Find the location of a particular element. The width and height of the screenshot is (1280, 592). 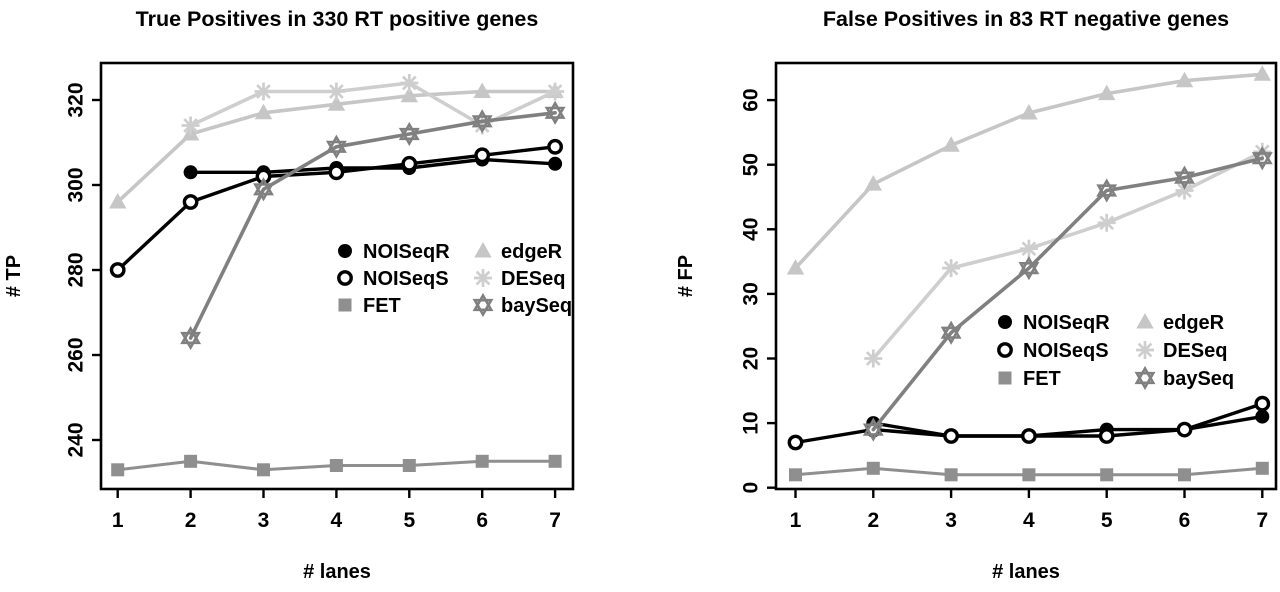

legend-label-DESeq: DESeq is located at coordinates (1195, 351).